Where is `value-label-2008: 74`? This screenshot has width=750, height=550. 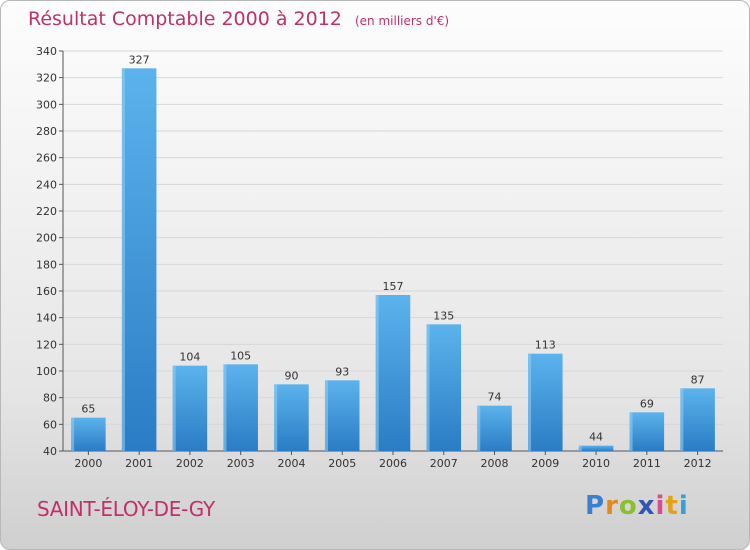 value-label-2008: 74 is located at coordinates (495, 397).